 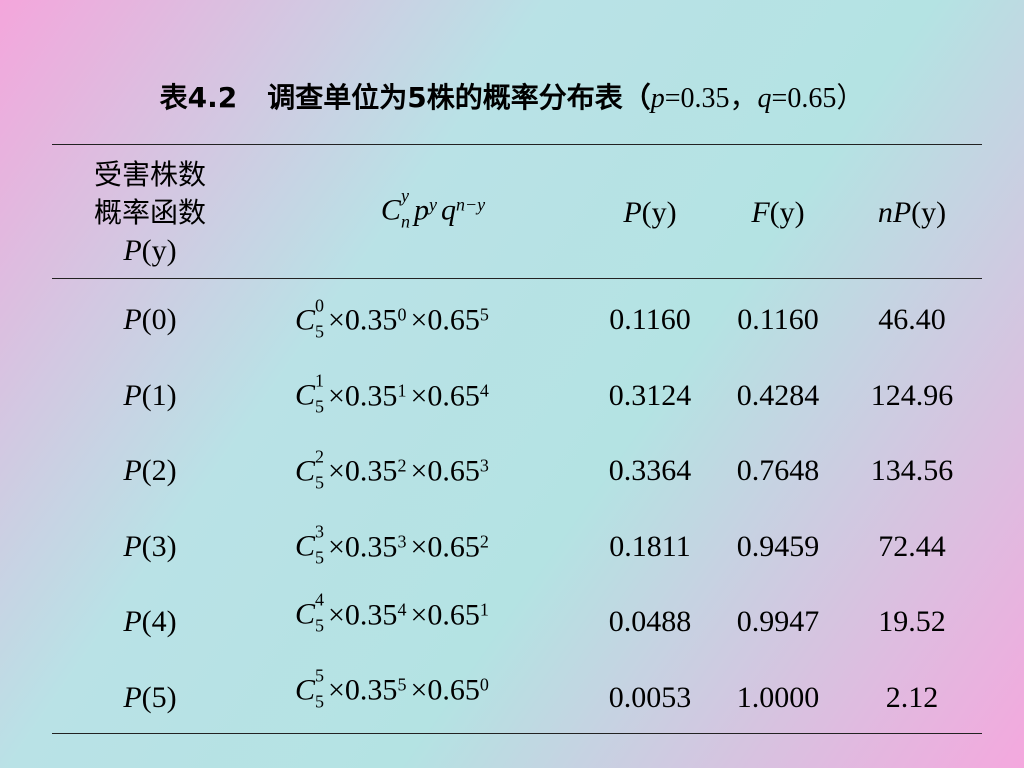 I want to click on row-label: P(0), so click(x=149, y=320).